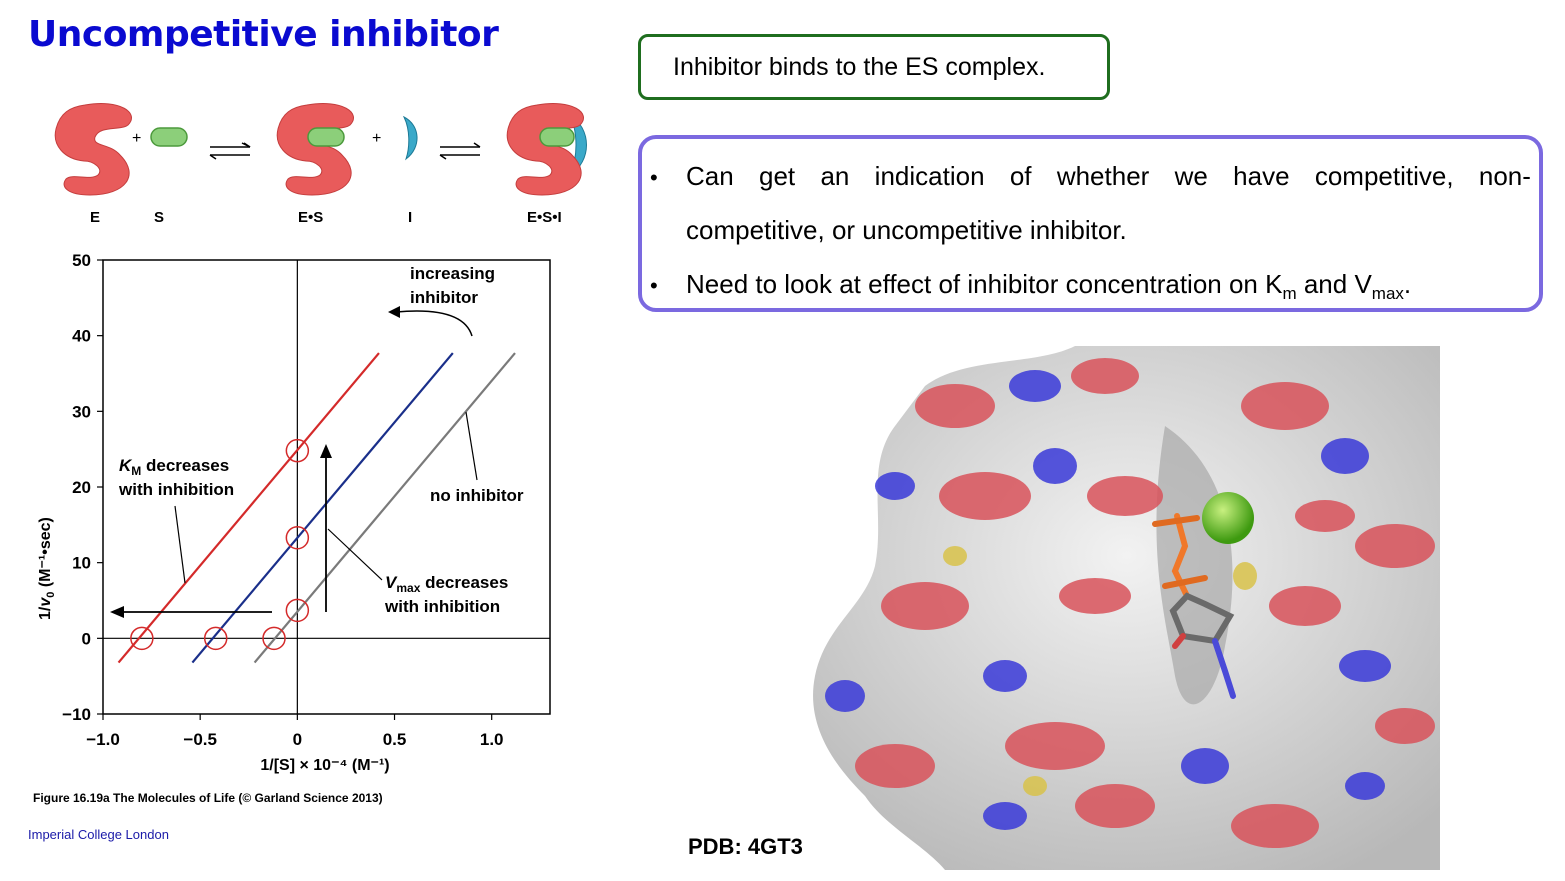  What do you see at coordinates (859, 66) in the screenshot?
I see `definition-text: Inhibitor binds to the ES complex.` at bounding box center [859, 66].